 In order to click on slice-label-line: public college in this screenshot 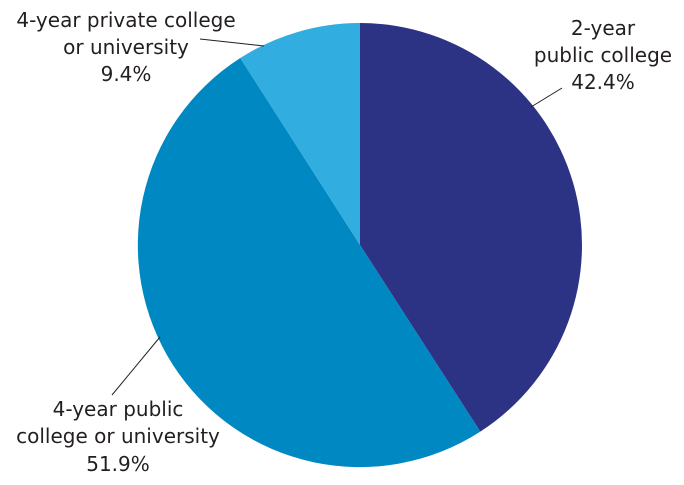, I will do `click(603, 55)`.